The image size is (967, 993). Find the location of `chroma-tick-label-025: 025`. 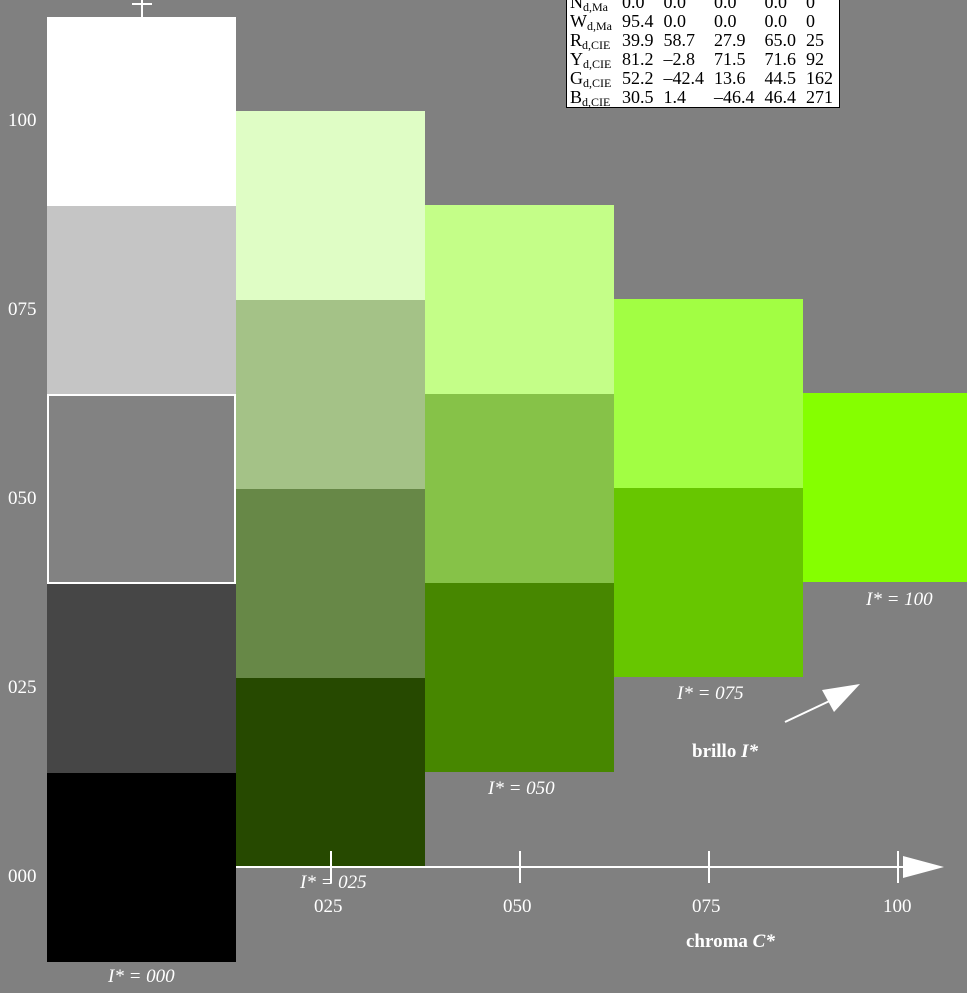

chroma-tick-label-025: 025 is located at coordinates (328, 906).